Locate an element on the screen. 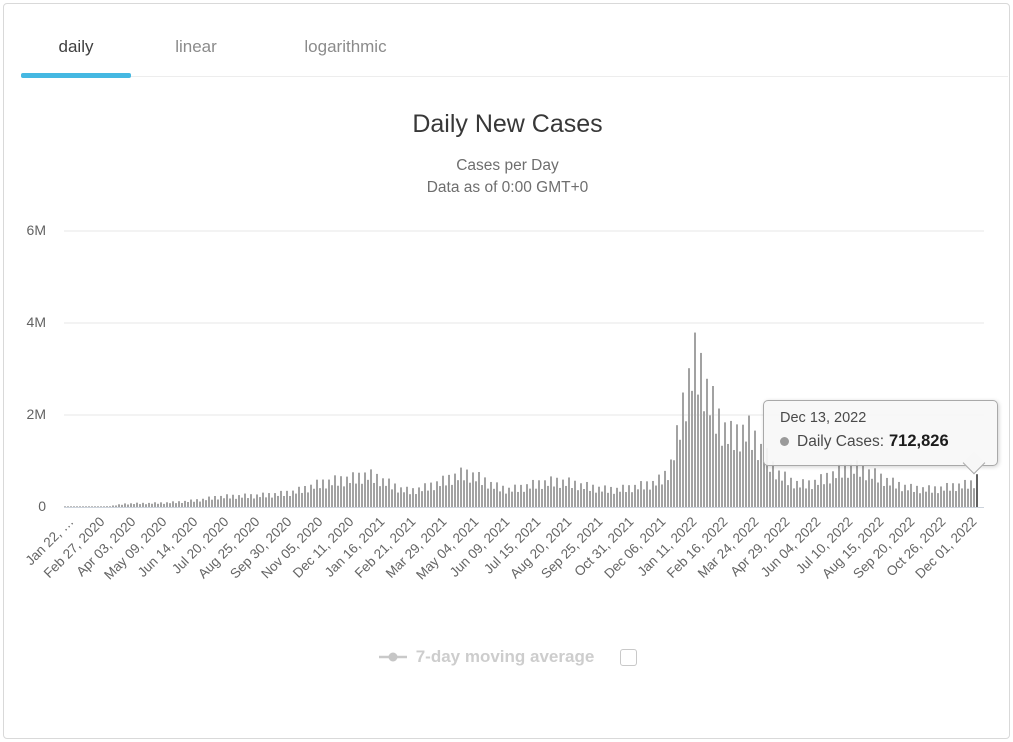 This screenshot has width=1013, height=742. legend-label: 7-day moving average is located at coordinates (505, 656).